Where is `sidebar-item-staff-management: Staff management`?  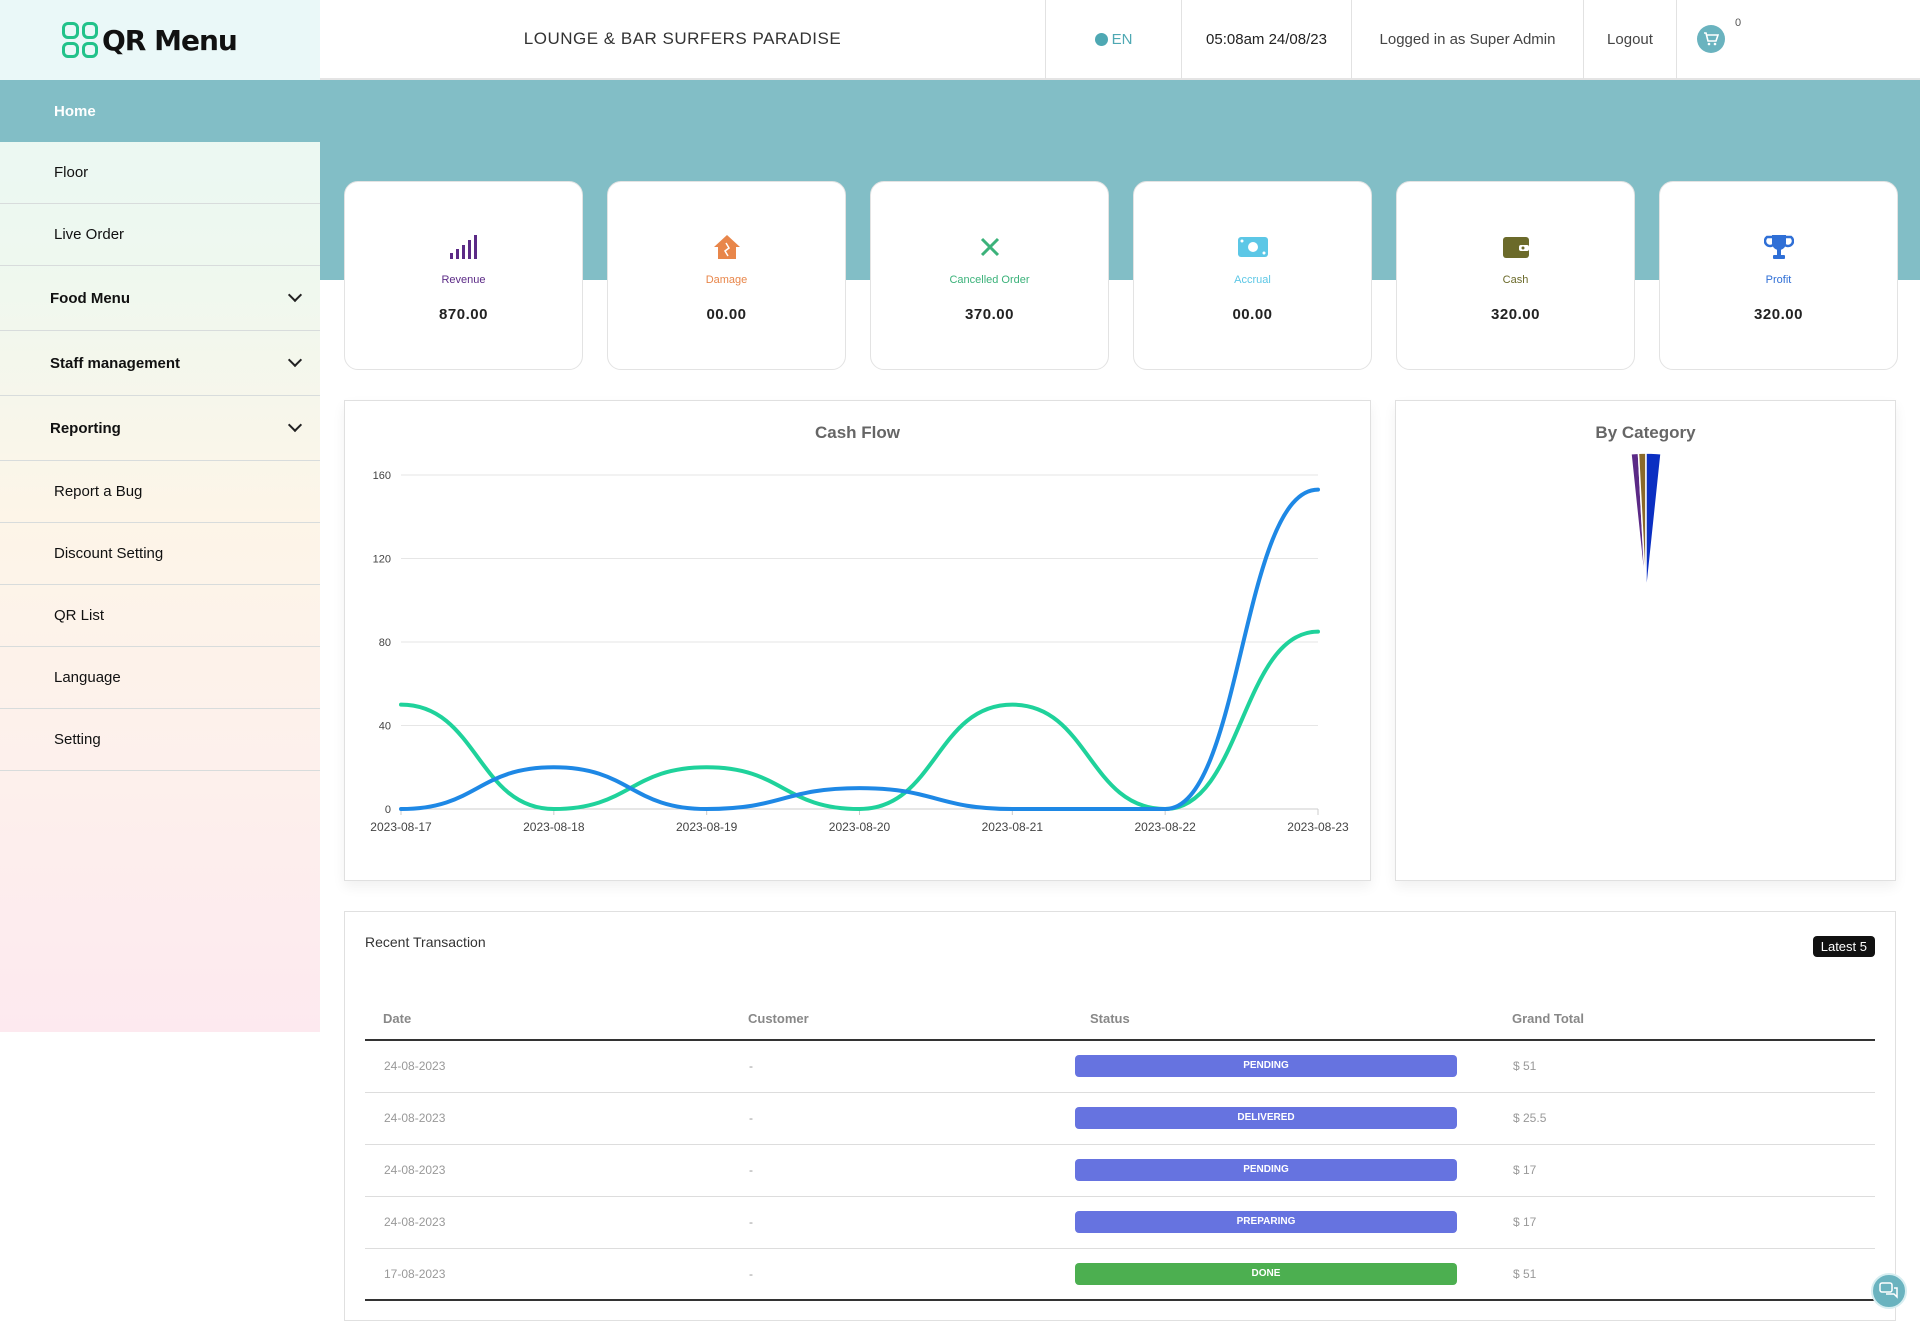
sidebar-item-staff-management: Staff management is located at coordinates (160, 363).